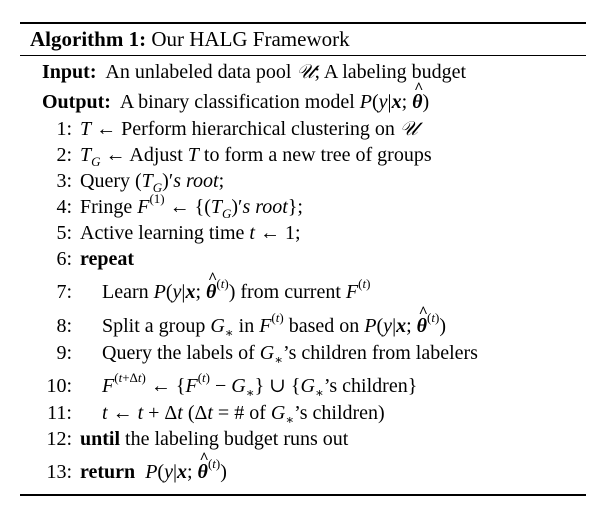 The width and height of the screenshot is (609, 518). I want to click on step-text: F(t+Δt) ← {F(t) − G∗} ∪ {G∗’s children}, so click(260, 385).